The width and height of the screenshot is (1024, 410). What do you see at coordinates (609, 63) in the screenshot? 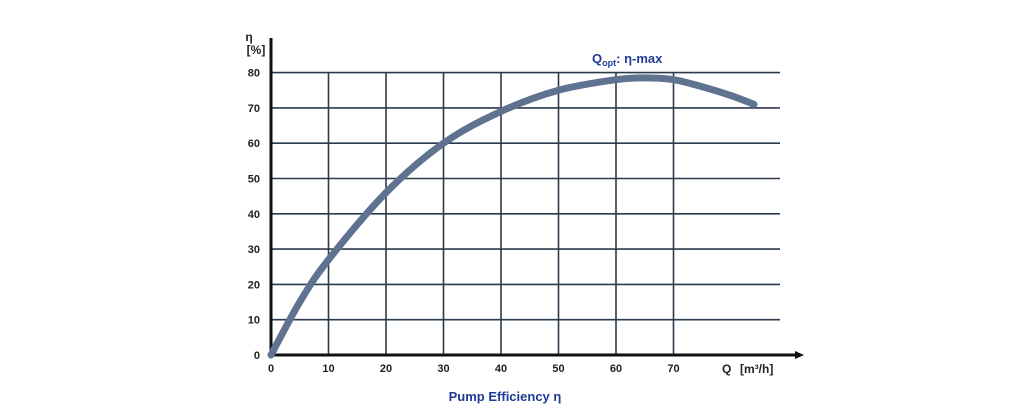
I see `qopt-annotation-sub: opt` at bounding box center [609, 63].